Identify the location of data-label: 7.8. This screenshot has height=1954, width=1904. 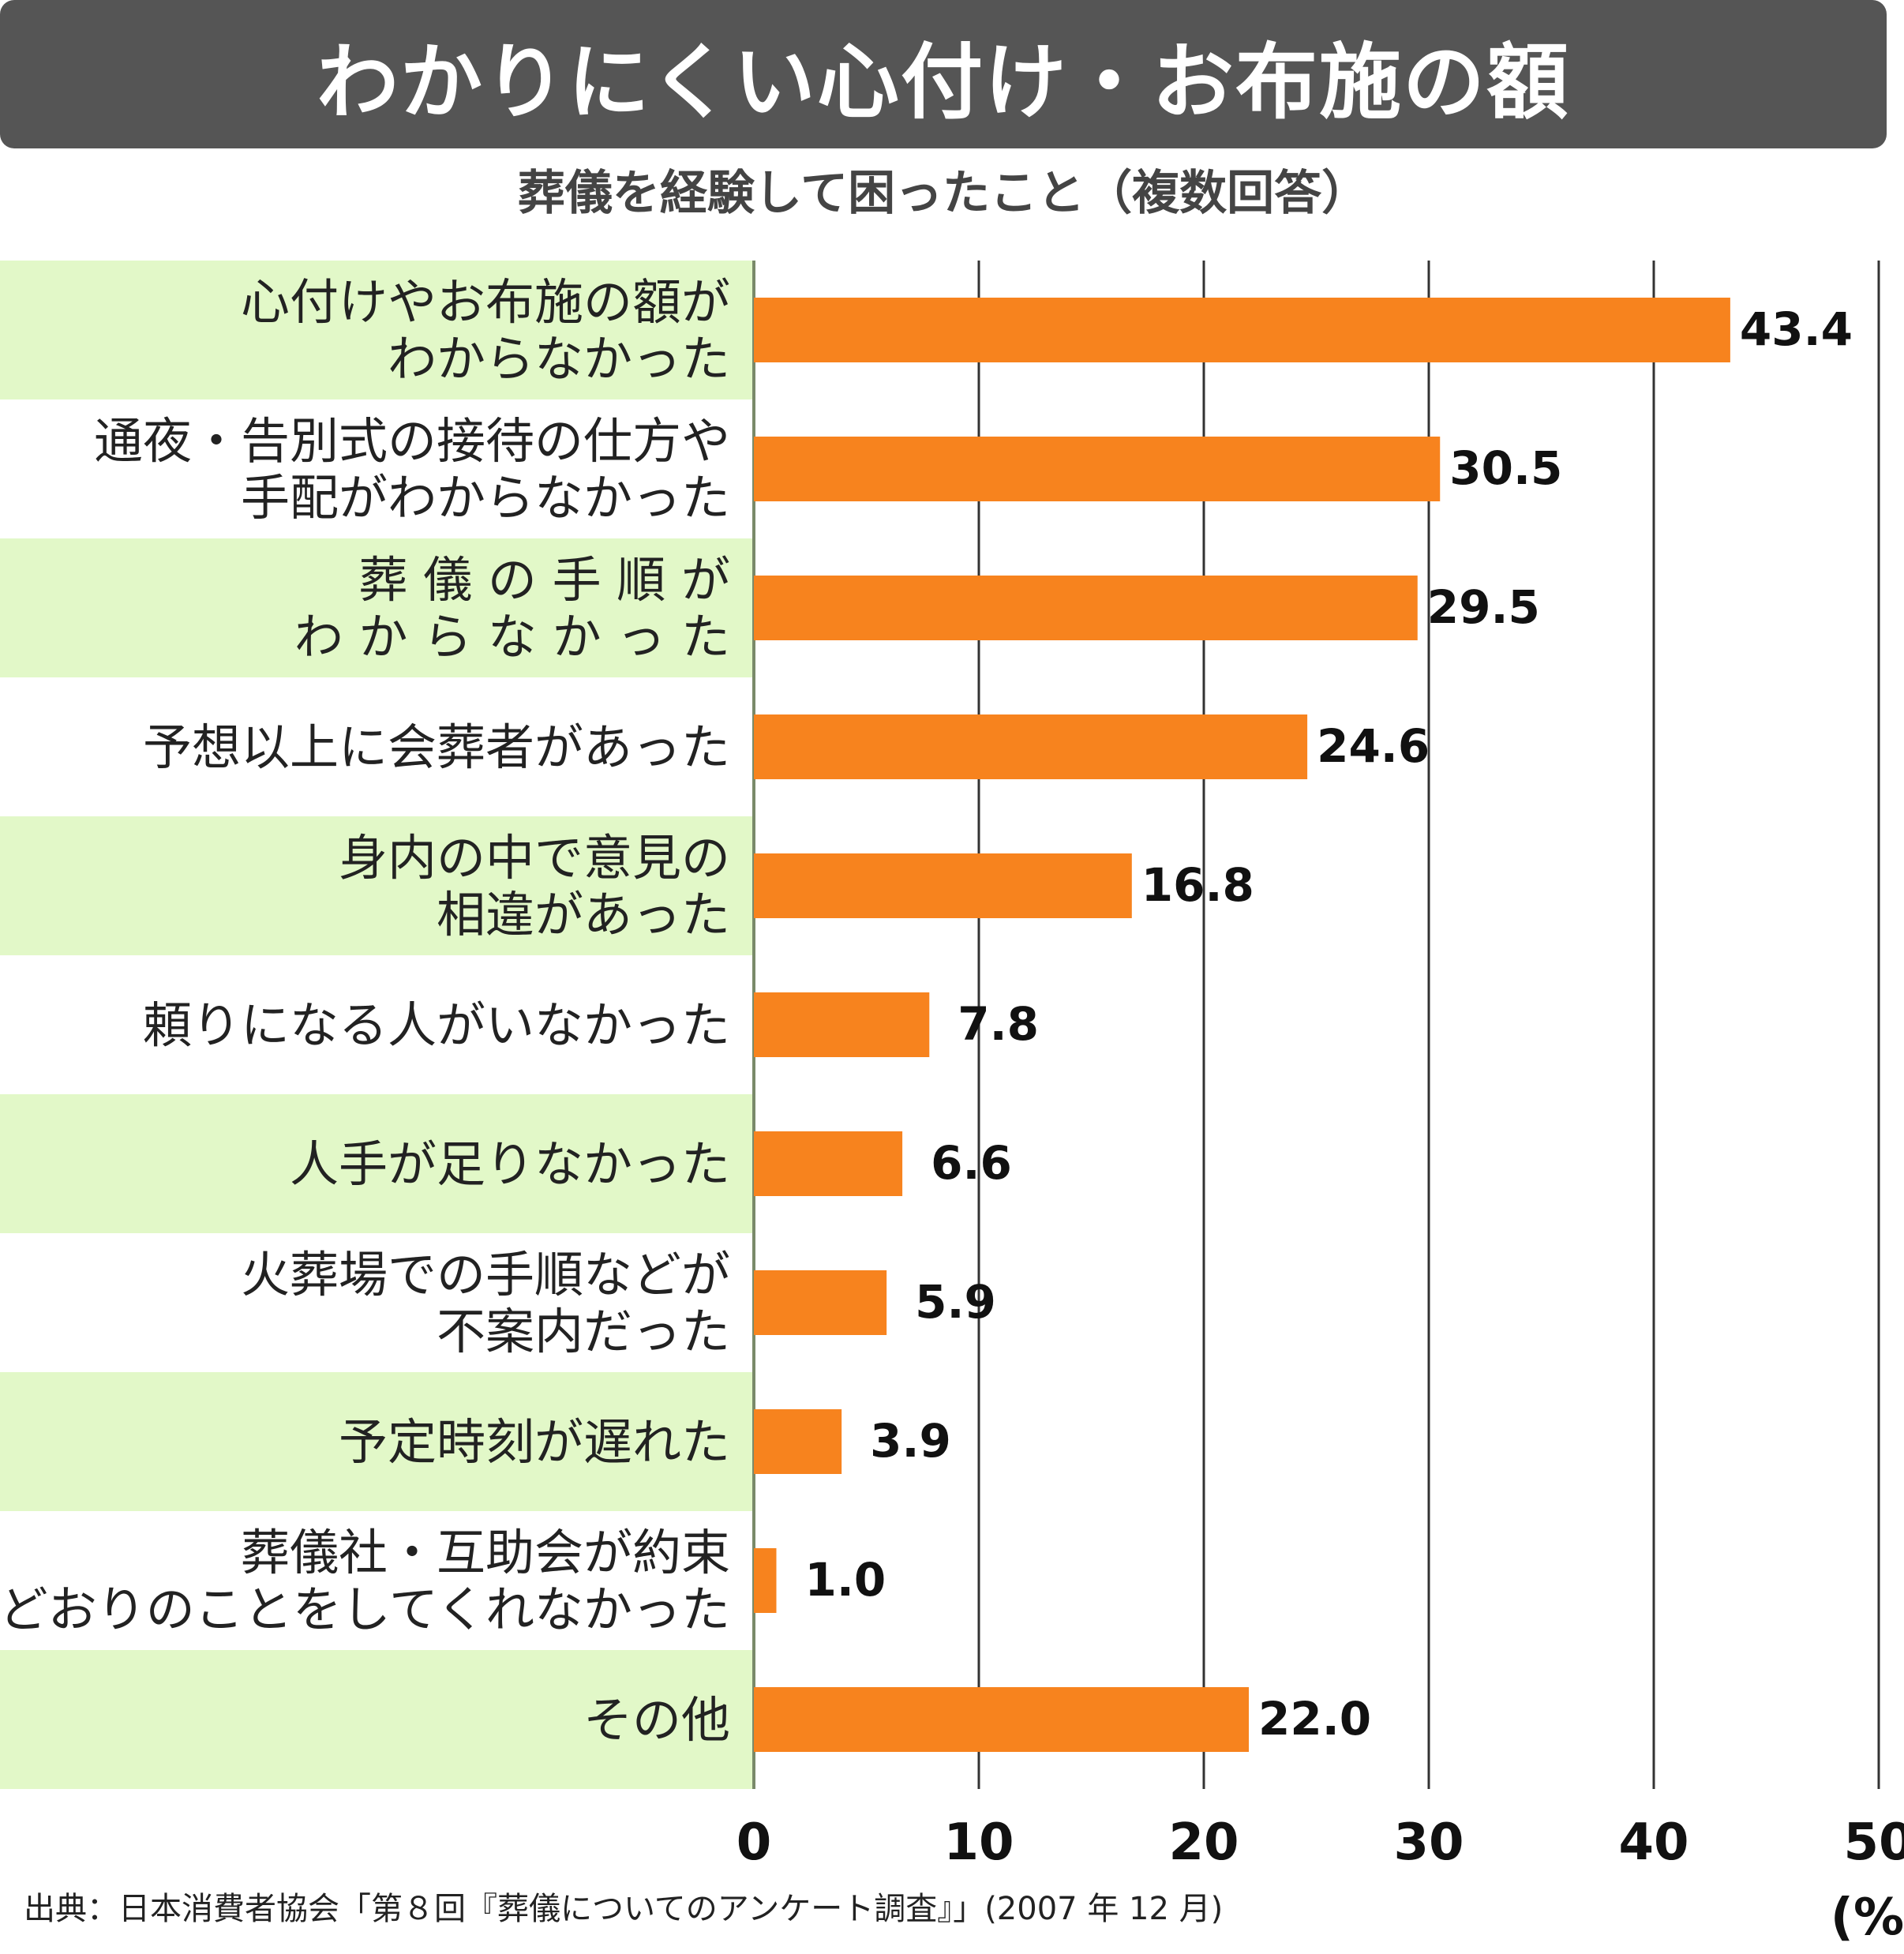
(998, 1024).